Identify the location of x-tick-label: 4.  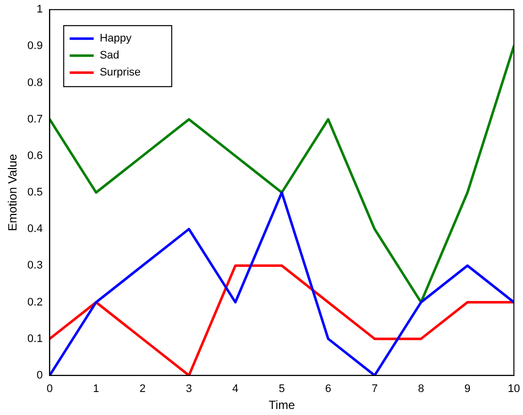
(235, 389).